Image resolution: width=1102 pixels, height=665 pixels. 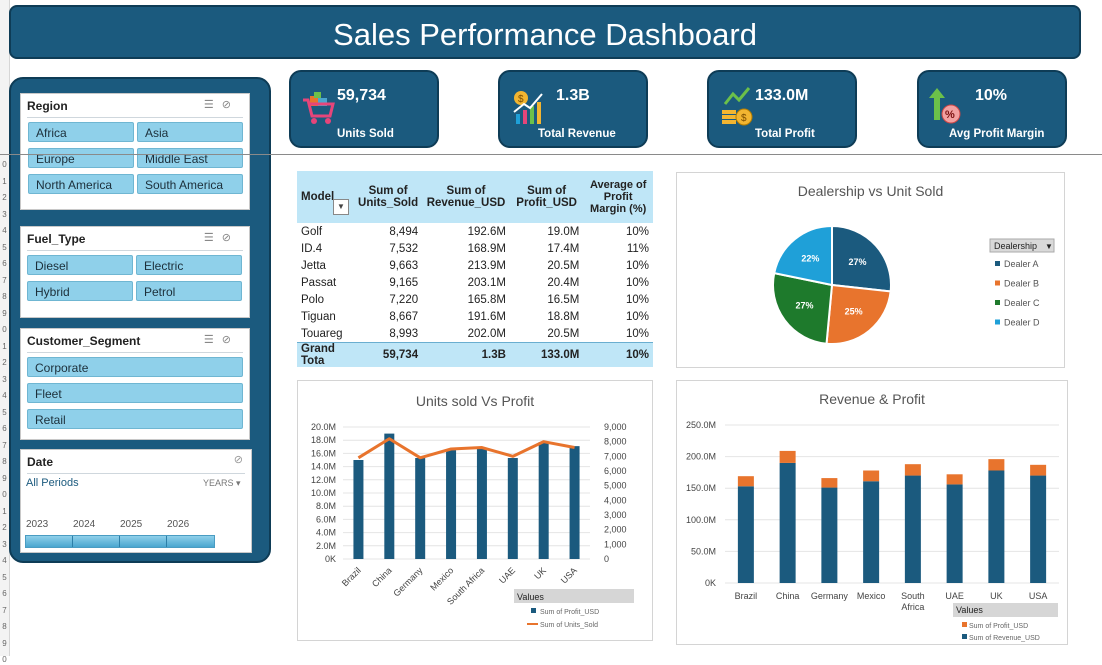 What do you see at coordinates (81, 132) in the screenshot?
I see `slicer-item-africa: Africa` at bounding box center [81, 132].